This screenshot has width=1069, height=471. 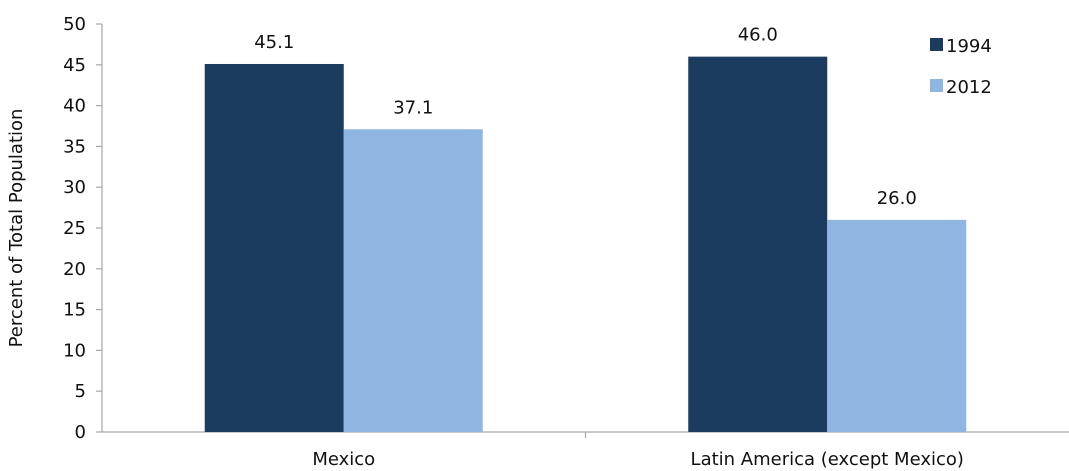 What do you see at coordinates (74, 24) in the screenshot?
I see `y-tick-label: 50` at bounding box center [74, 24].